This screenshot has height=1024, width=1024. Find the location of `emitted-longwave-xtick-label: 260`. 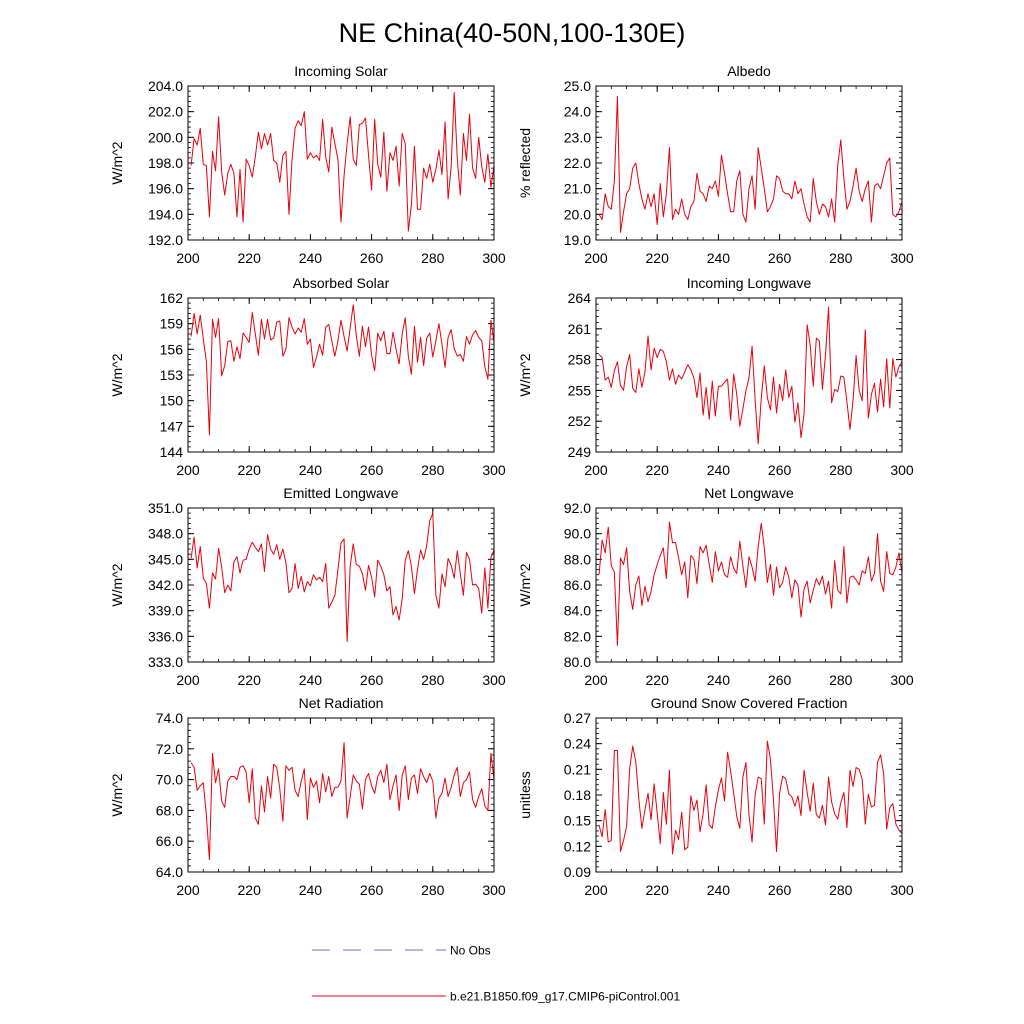

emitted-longwave-xtick-label: 260 is located at coordinates (372, 680).